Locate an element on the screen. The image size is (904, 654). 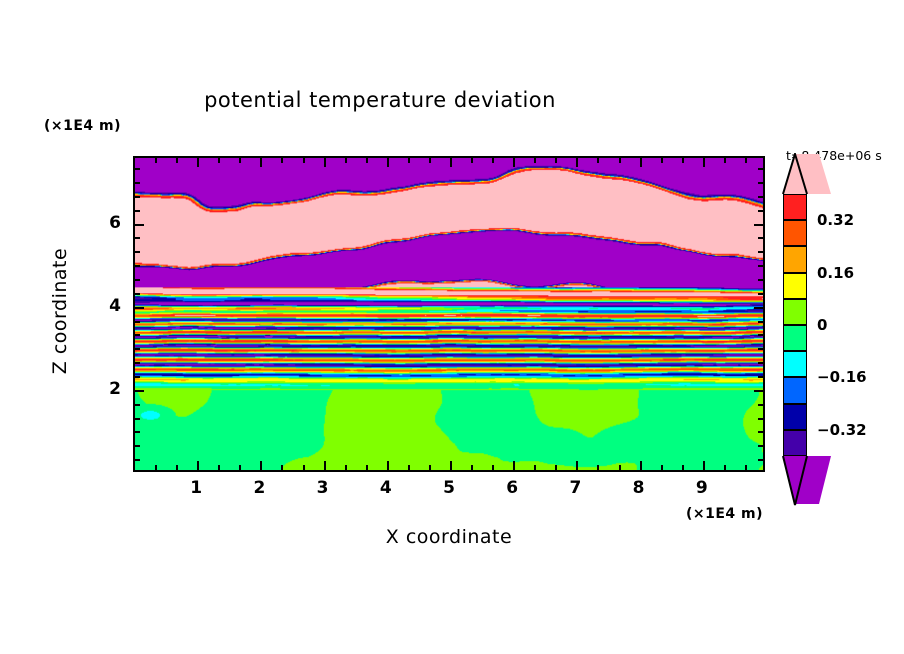
x-tick-label: 2 is located at coordinates (259, 488).